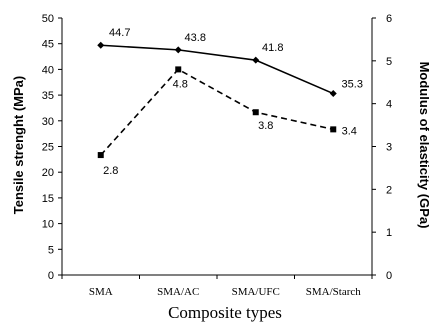 This screenshot has height=324, width=429. I want to click on left-tick-label: 10, so click(48, 225).